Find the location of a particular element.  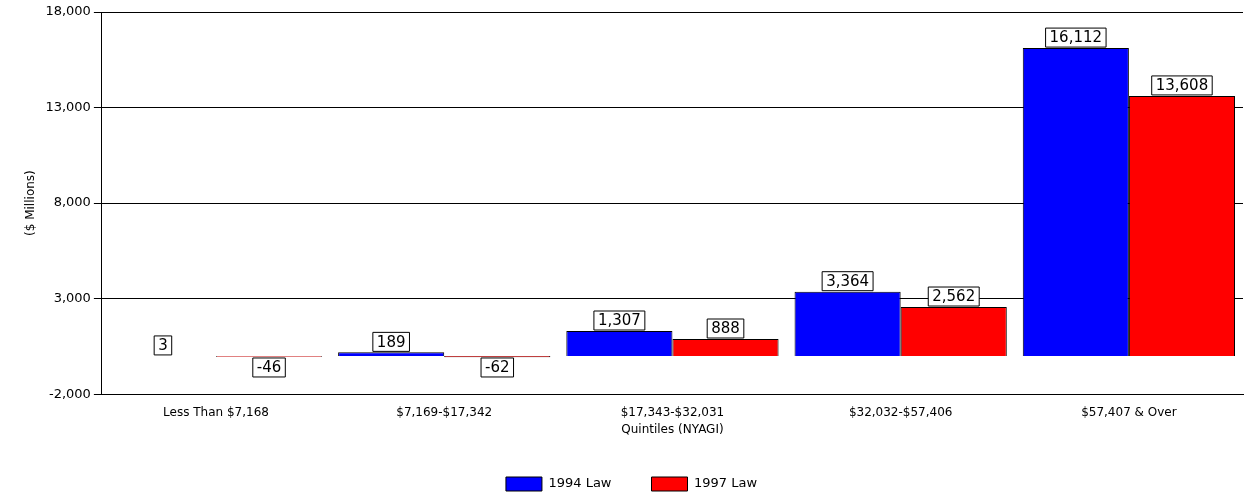

x-axis-title: Quintiles (NYAGI) is located at coordinates (672, 428).